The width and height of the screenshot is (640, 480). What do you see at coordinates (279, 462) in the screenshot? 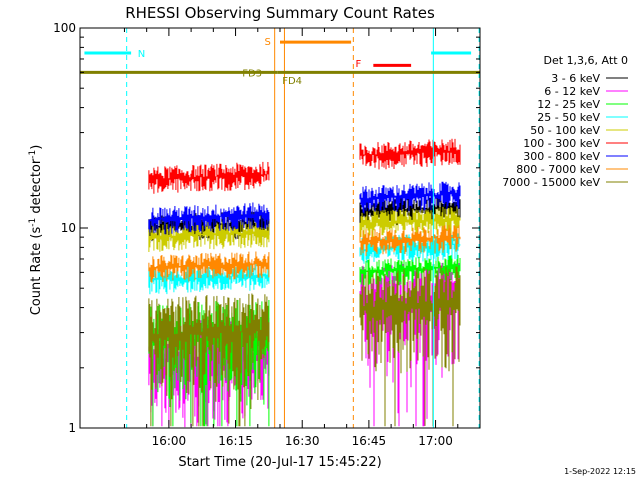
I see `x-axis-label: Start Time (20-Jul-17 15:45:22)` at bounding box center [279, 462].